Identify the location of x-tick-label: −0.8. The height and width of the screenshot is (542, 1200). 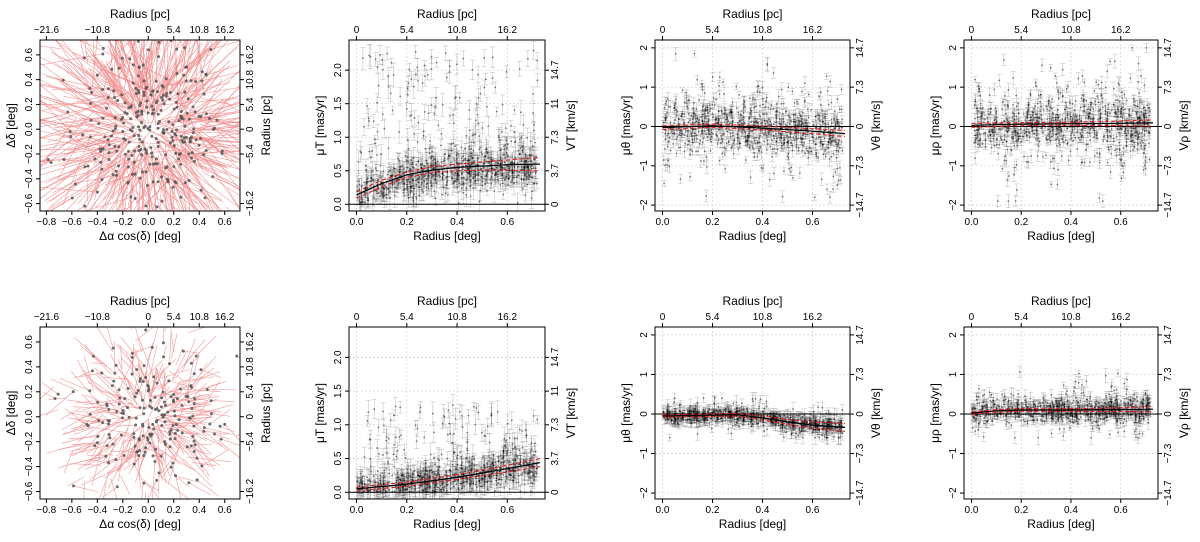
(46, 222).